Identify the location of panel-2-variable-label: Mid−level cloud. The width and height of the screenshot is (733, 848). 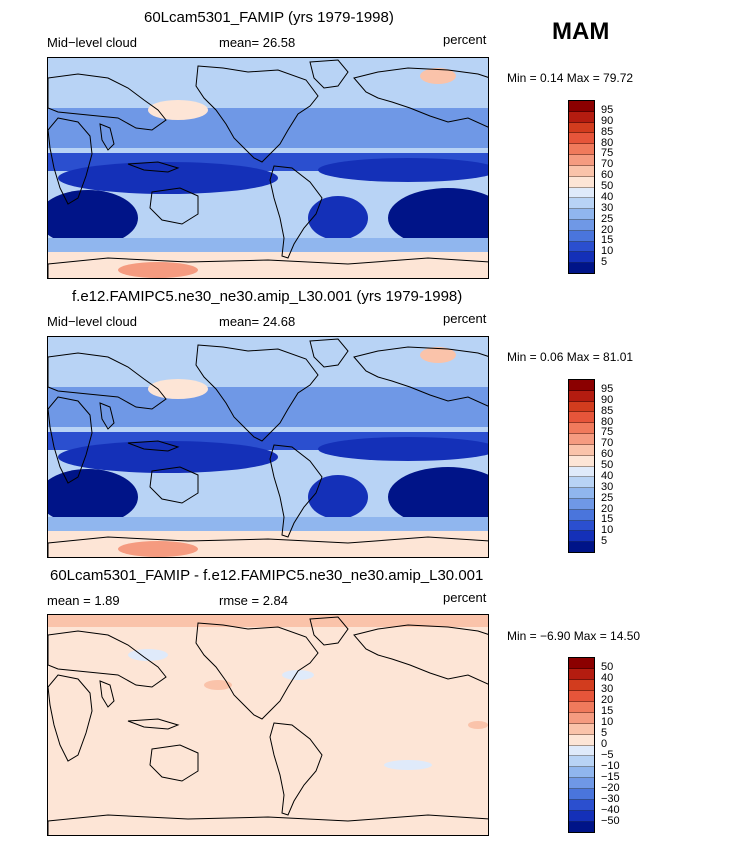
(92, 321).